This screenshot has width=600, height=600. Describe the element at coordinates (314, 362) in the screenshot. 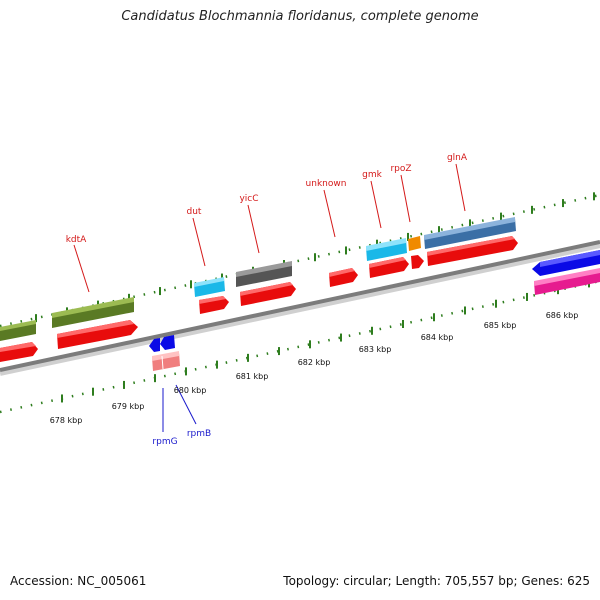

I see `tick-label-682: 682 kbp` at that location.